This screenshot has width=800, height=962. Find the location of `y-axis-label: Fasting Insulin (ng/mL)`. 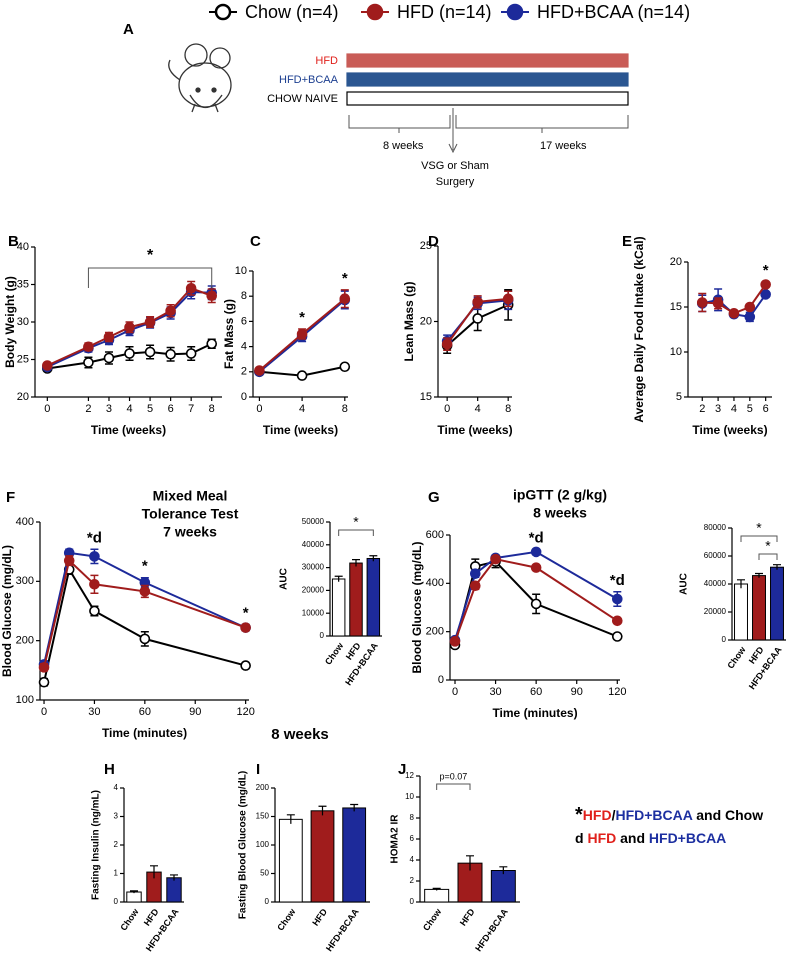

y-axis-label: Fasting Insulin (ng/mL) is located at coordinates (96, 845).